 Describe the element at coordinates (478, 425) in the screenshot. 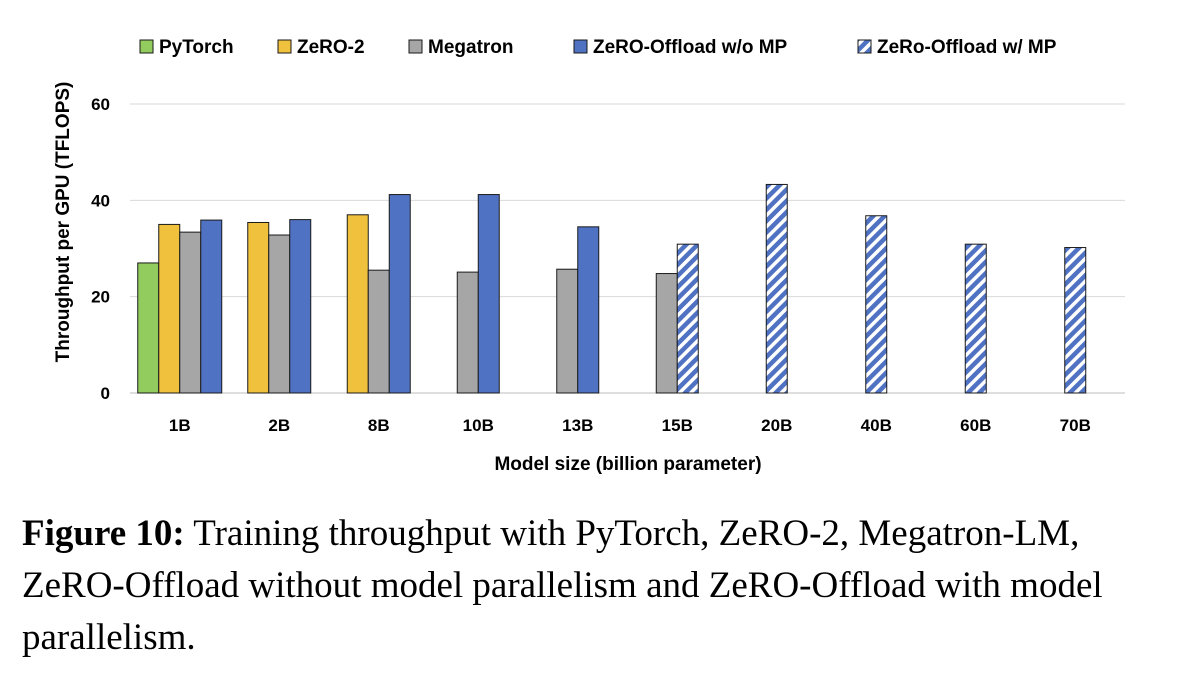

I see `x-tick-label: 10B` at that location.